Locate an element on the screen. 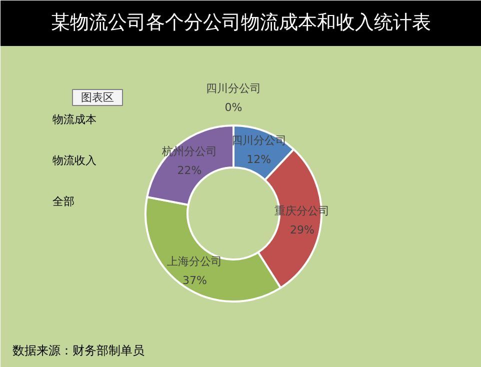 This screenshot has width=481, height=367. category-label: 四川分公司 is located at coordinates (233, 88).